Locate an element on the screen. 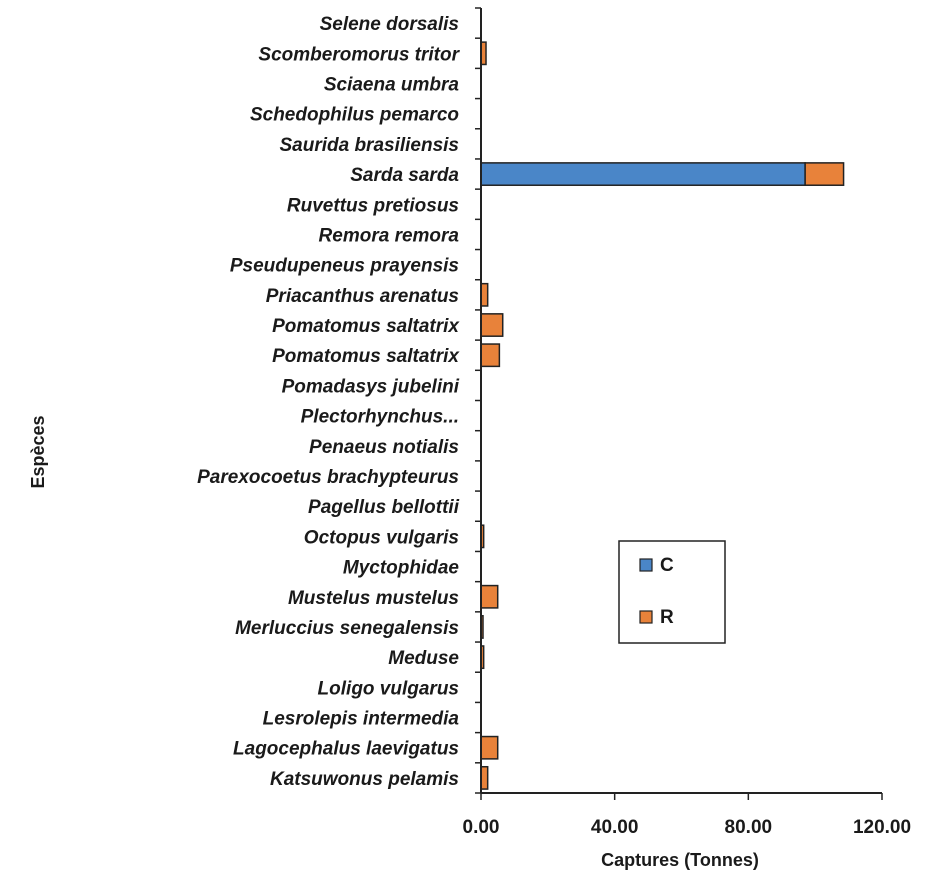 This screenshot has height=874, width=946. category-label: Octopus vulgaris is located at coordinates (381, 537).